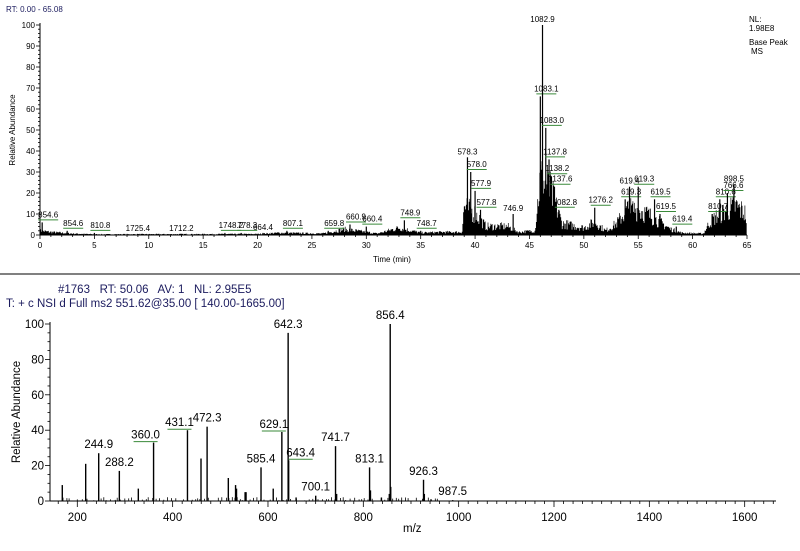 The image size is (800, 551). I want to click on spectrum-peak-label: 856.4, so click(390, 316).